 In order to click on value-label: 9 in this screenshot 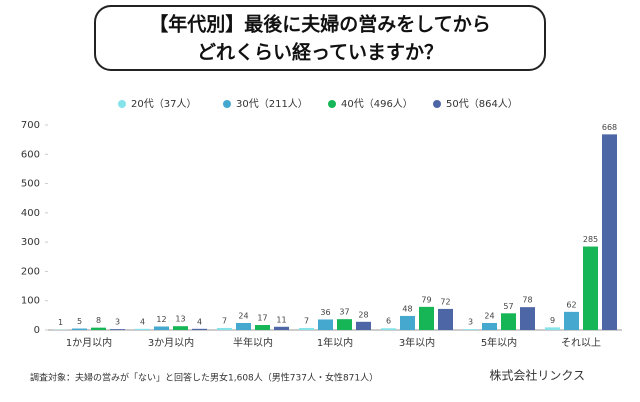, I will do `click(552, 320)`.